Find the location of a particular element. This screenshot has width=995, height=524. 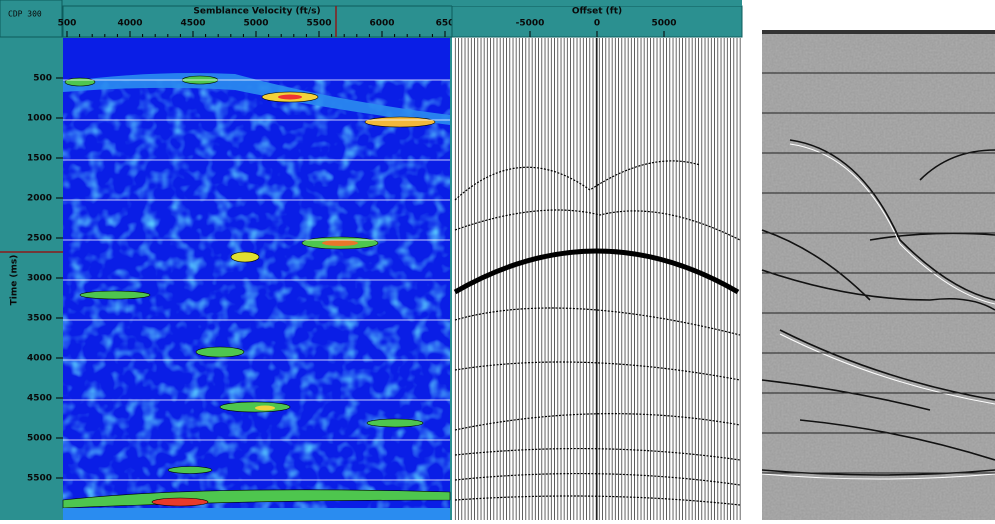

offset-title: Offset (ft) is located at coordinates (597, 12).